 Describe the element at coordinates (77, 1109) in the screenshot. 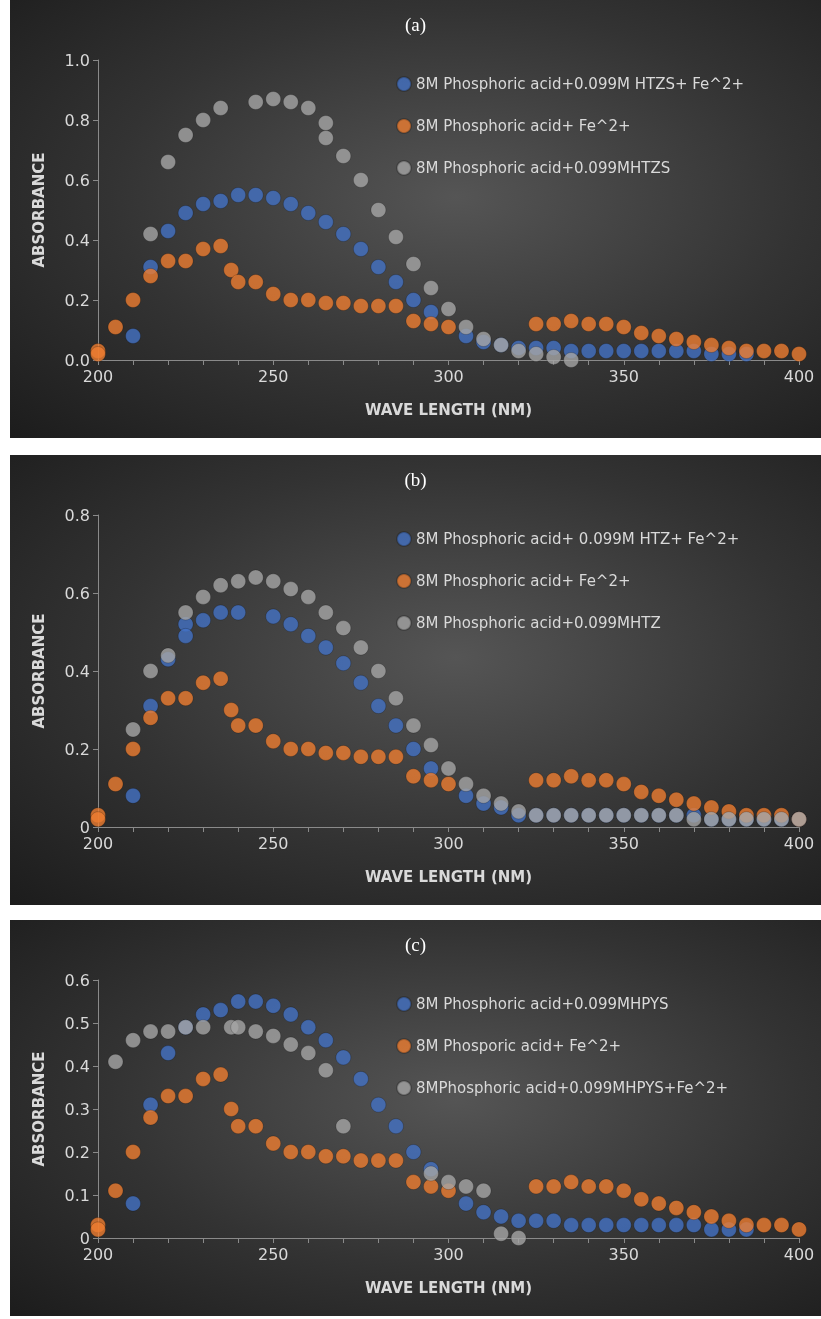

I see `y-tick-label: 0.3` at that location.